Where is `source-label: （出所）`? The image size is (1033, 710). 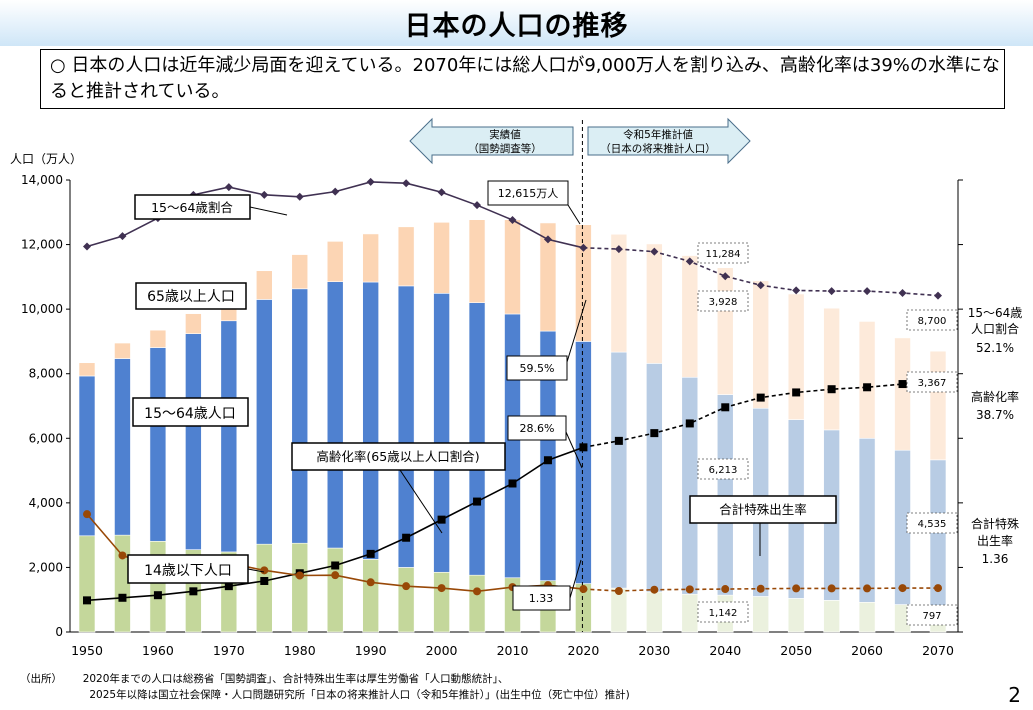 source-label: （出所） is located at coordinates (41, 679).